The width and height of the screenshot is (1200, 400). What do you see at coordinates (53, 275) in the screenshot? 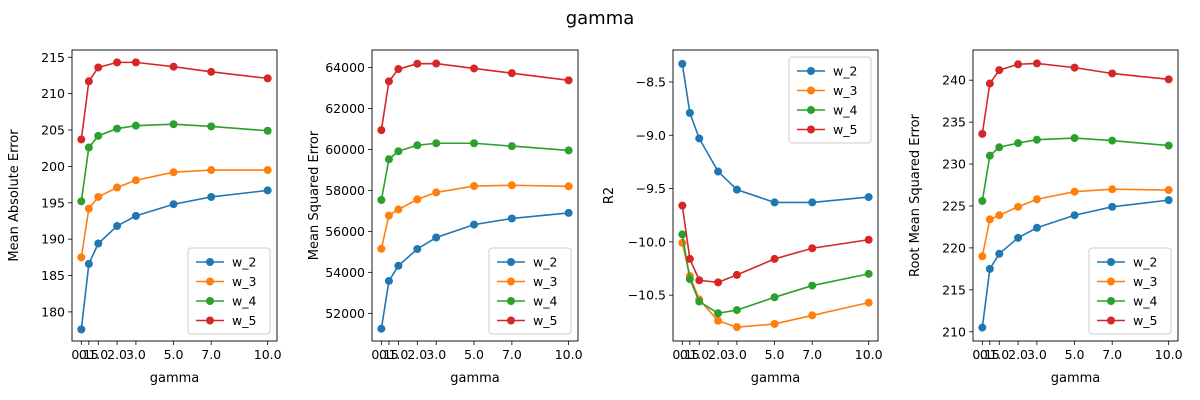
I see `y-tick-label: 185` at bounding box center [53, 275].